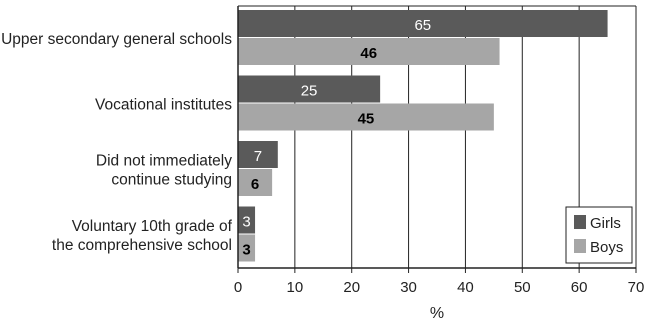 The width and height of the screenshot is (649, 323). What do you see at coordinates (465, 287) in the screenshot?
I see `x-tick-label: 40` at bounding box center [465, 287].